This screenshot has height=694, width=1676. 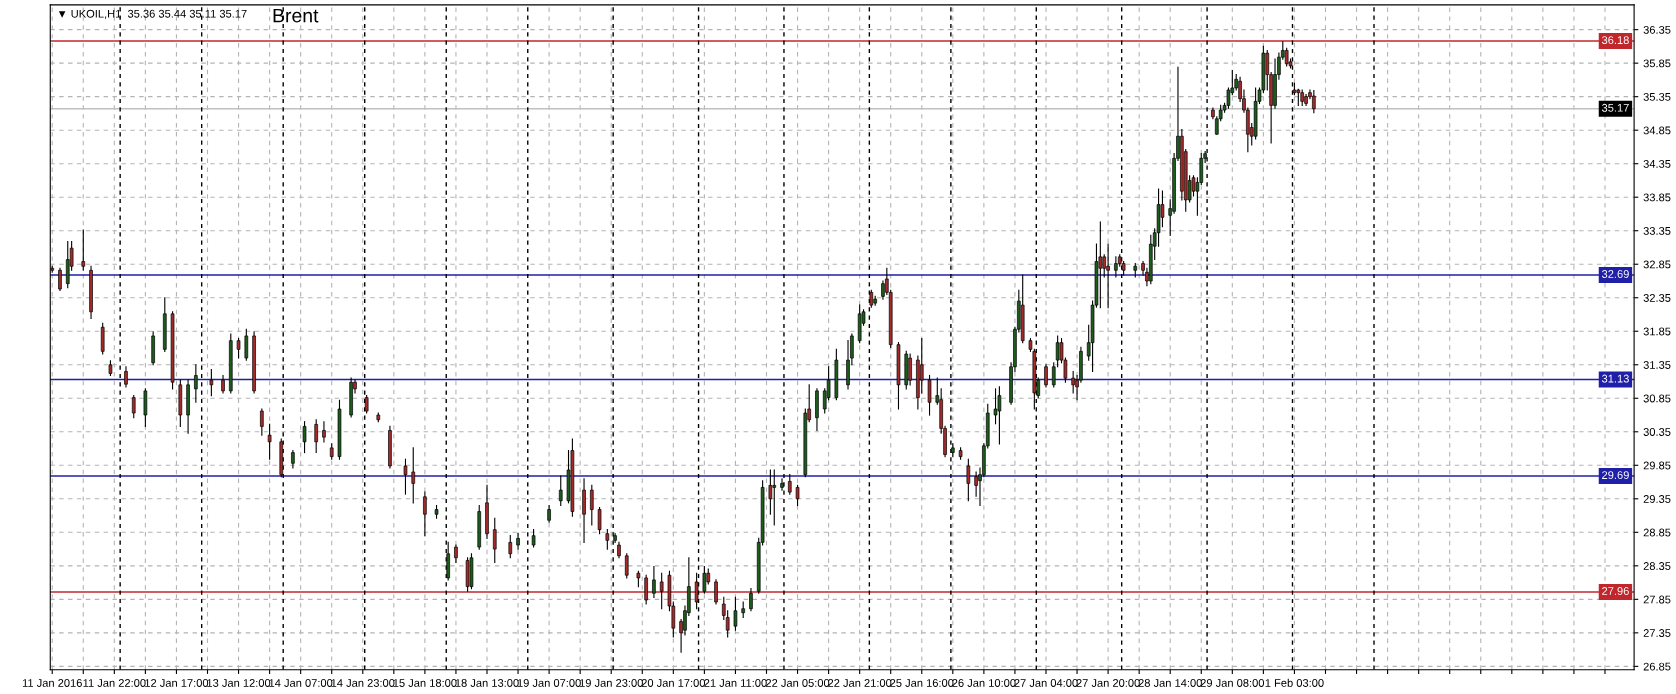 I want to click on y-tick-label: 32.35, so click(x=1657, y=298).